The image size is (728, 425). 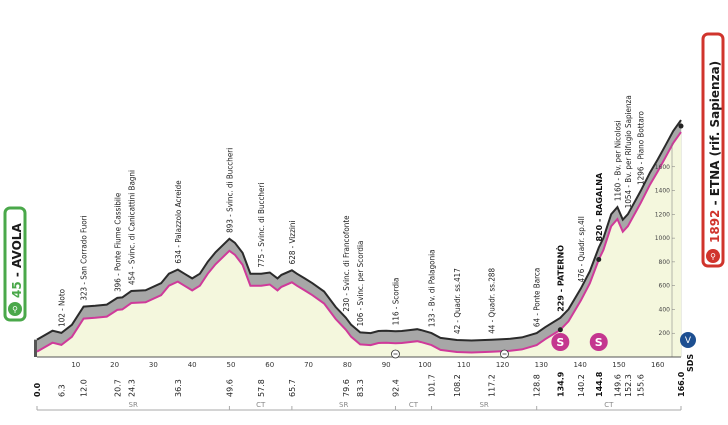 I want to click on finish-elevation: 1892, so click(x=715, y=226).